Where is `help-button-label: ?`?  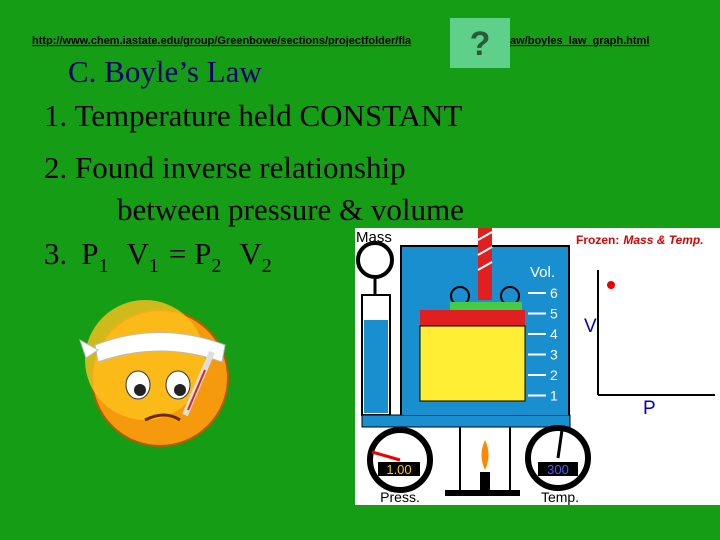 help-button-label: ? is located at coordinates (480, 44).